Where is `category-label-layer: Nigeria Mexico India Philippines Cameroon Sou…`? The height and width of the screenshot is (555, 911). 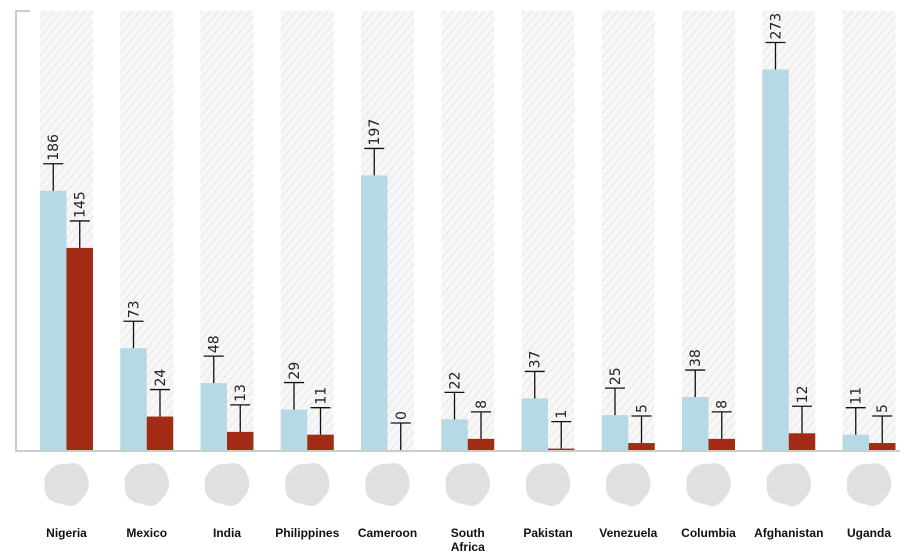
category-label-layer: Nigeria Mexico India Philippines Cameroon Sou… is located at coordinates (468, 540).